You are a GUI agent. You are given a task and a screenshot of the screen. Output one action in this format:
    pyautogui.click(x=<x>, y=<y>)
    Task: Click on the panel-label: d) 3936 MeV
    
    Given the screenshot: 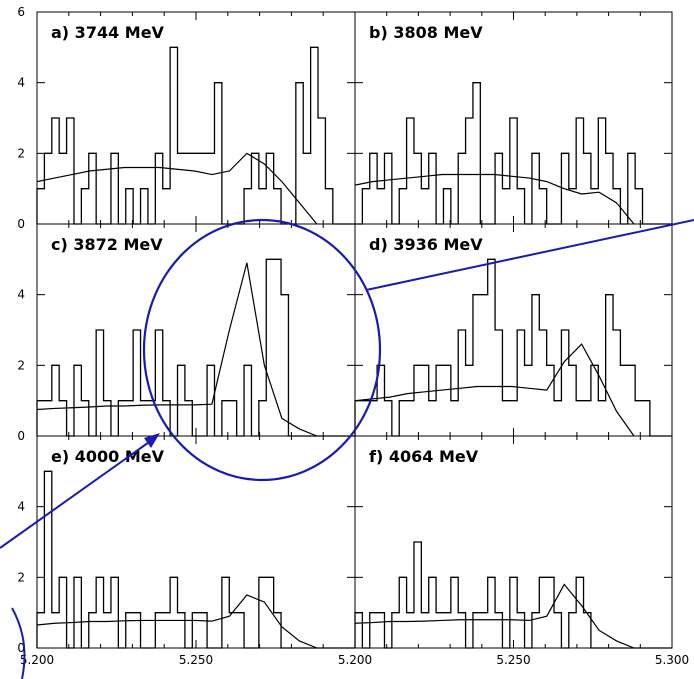 What is the action you would take?
    pyautogui.click(x=426, y=244)
    